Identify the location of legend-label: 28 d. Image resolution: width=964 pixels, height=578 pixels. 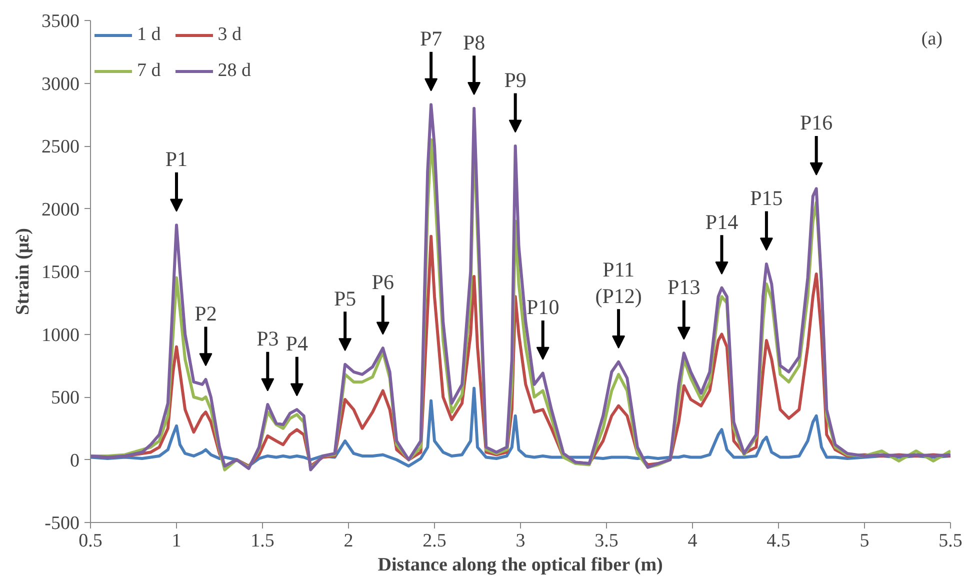
(234, 71).